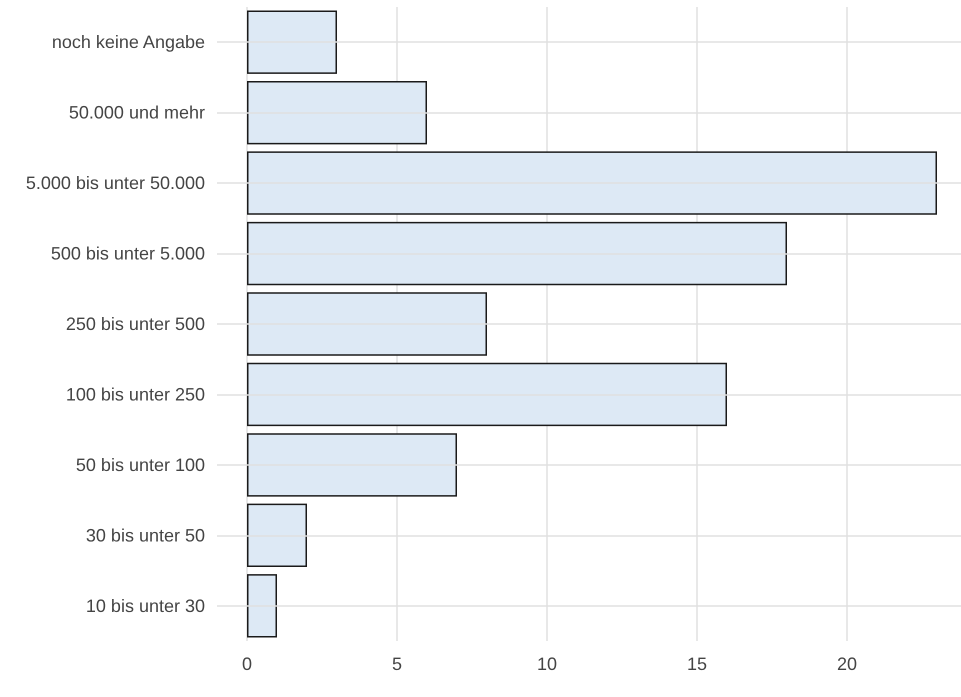 This screenshot has width=961, height=697. Describe the element at coordinates (140, 464) in the screenshot. I see `y-tick-label: 50 bis unter 100` at that location.